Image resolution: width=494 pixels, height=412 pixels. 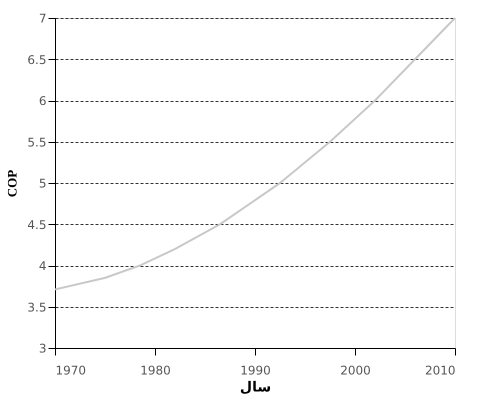 I want to click on x-tick-label: 2000, so click(x=355, y=371).